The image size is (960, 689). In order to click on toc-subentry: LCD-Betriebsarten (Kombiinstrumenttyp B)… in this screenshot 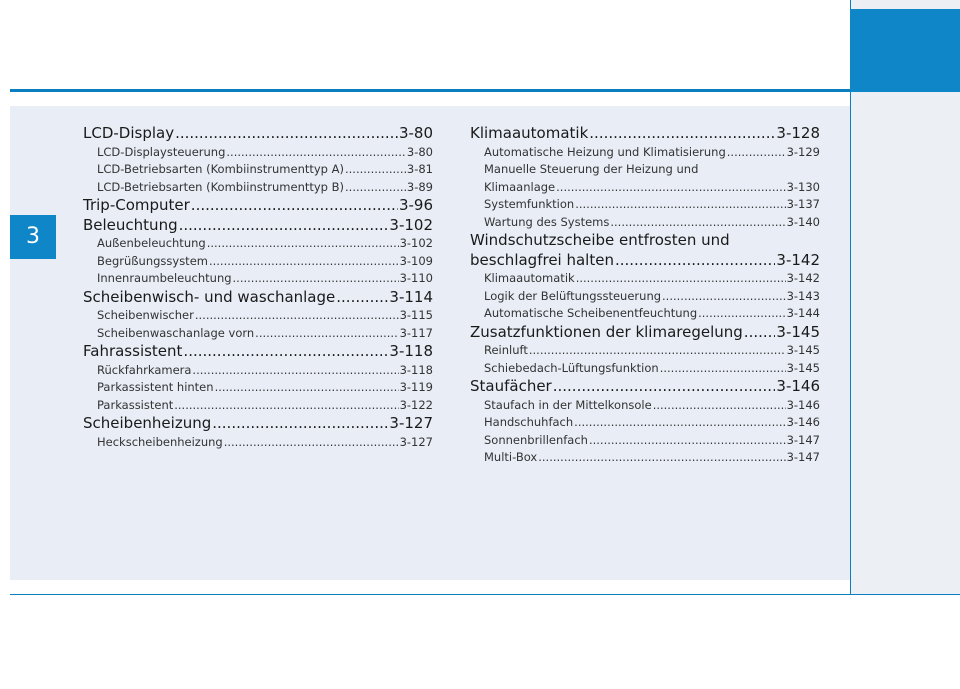, I will do `click(258, 188)`.